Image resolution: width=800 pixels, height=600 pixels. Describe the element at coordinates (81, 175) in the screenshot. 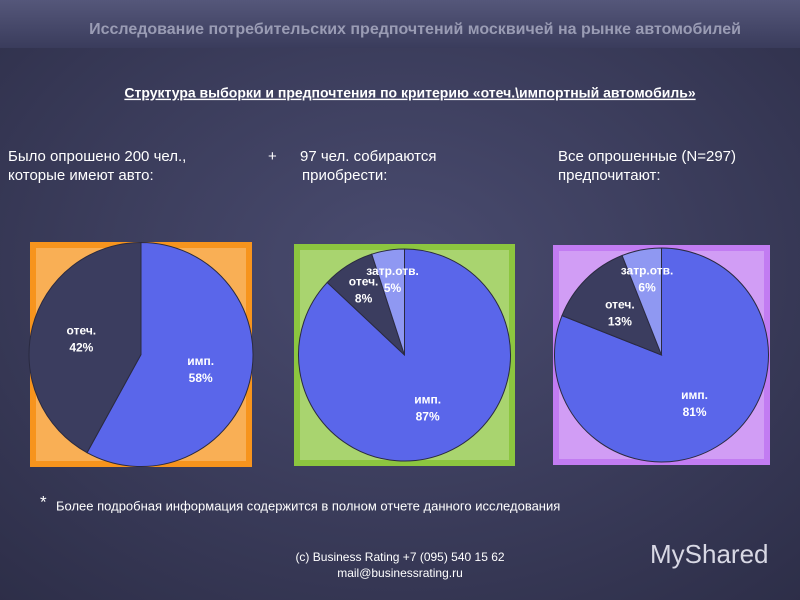

I see `column-text: которые имеют авто:` at that location.